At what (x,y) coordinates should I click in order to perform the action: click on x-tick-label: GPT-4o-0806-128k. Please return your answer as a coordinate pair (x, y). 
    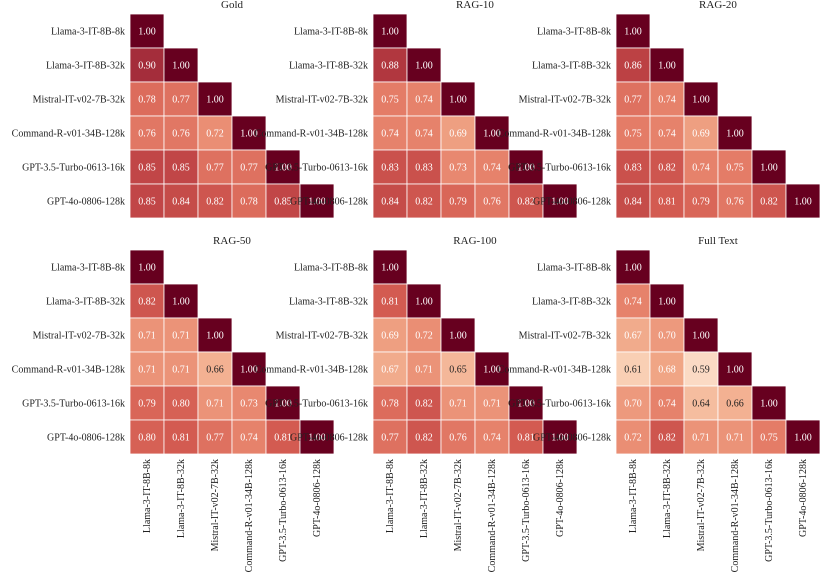
    Looking at the image, I should click on (560, 498).